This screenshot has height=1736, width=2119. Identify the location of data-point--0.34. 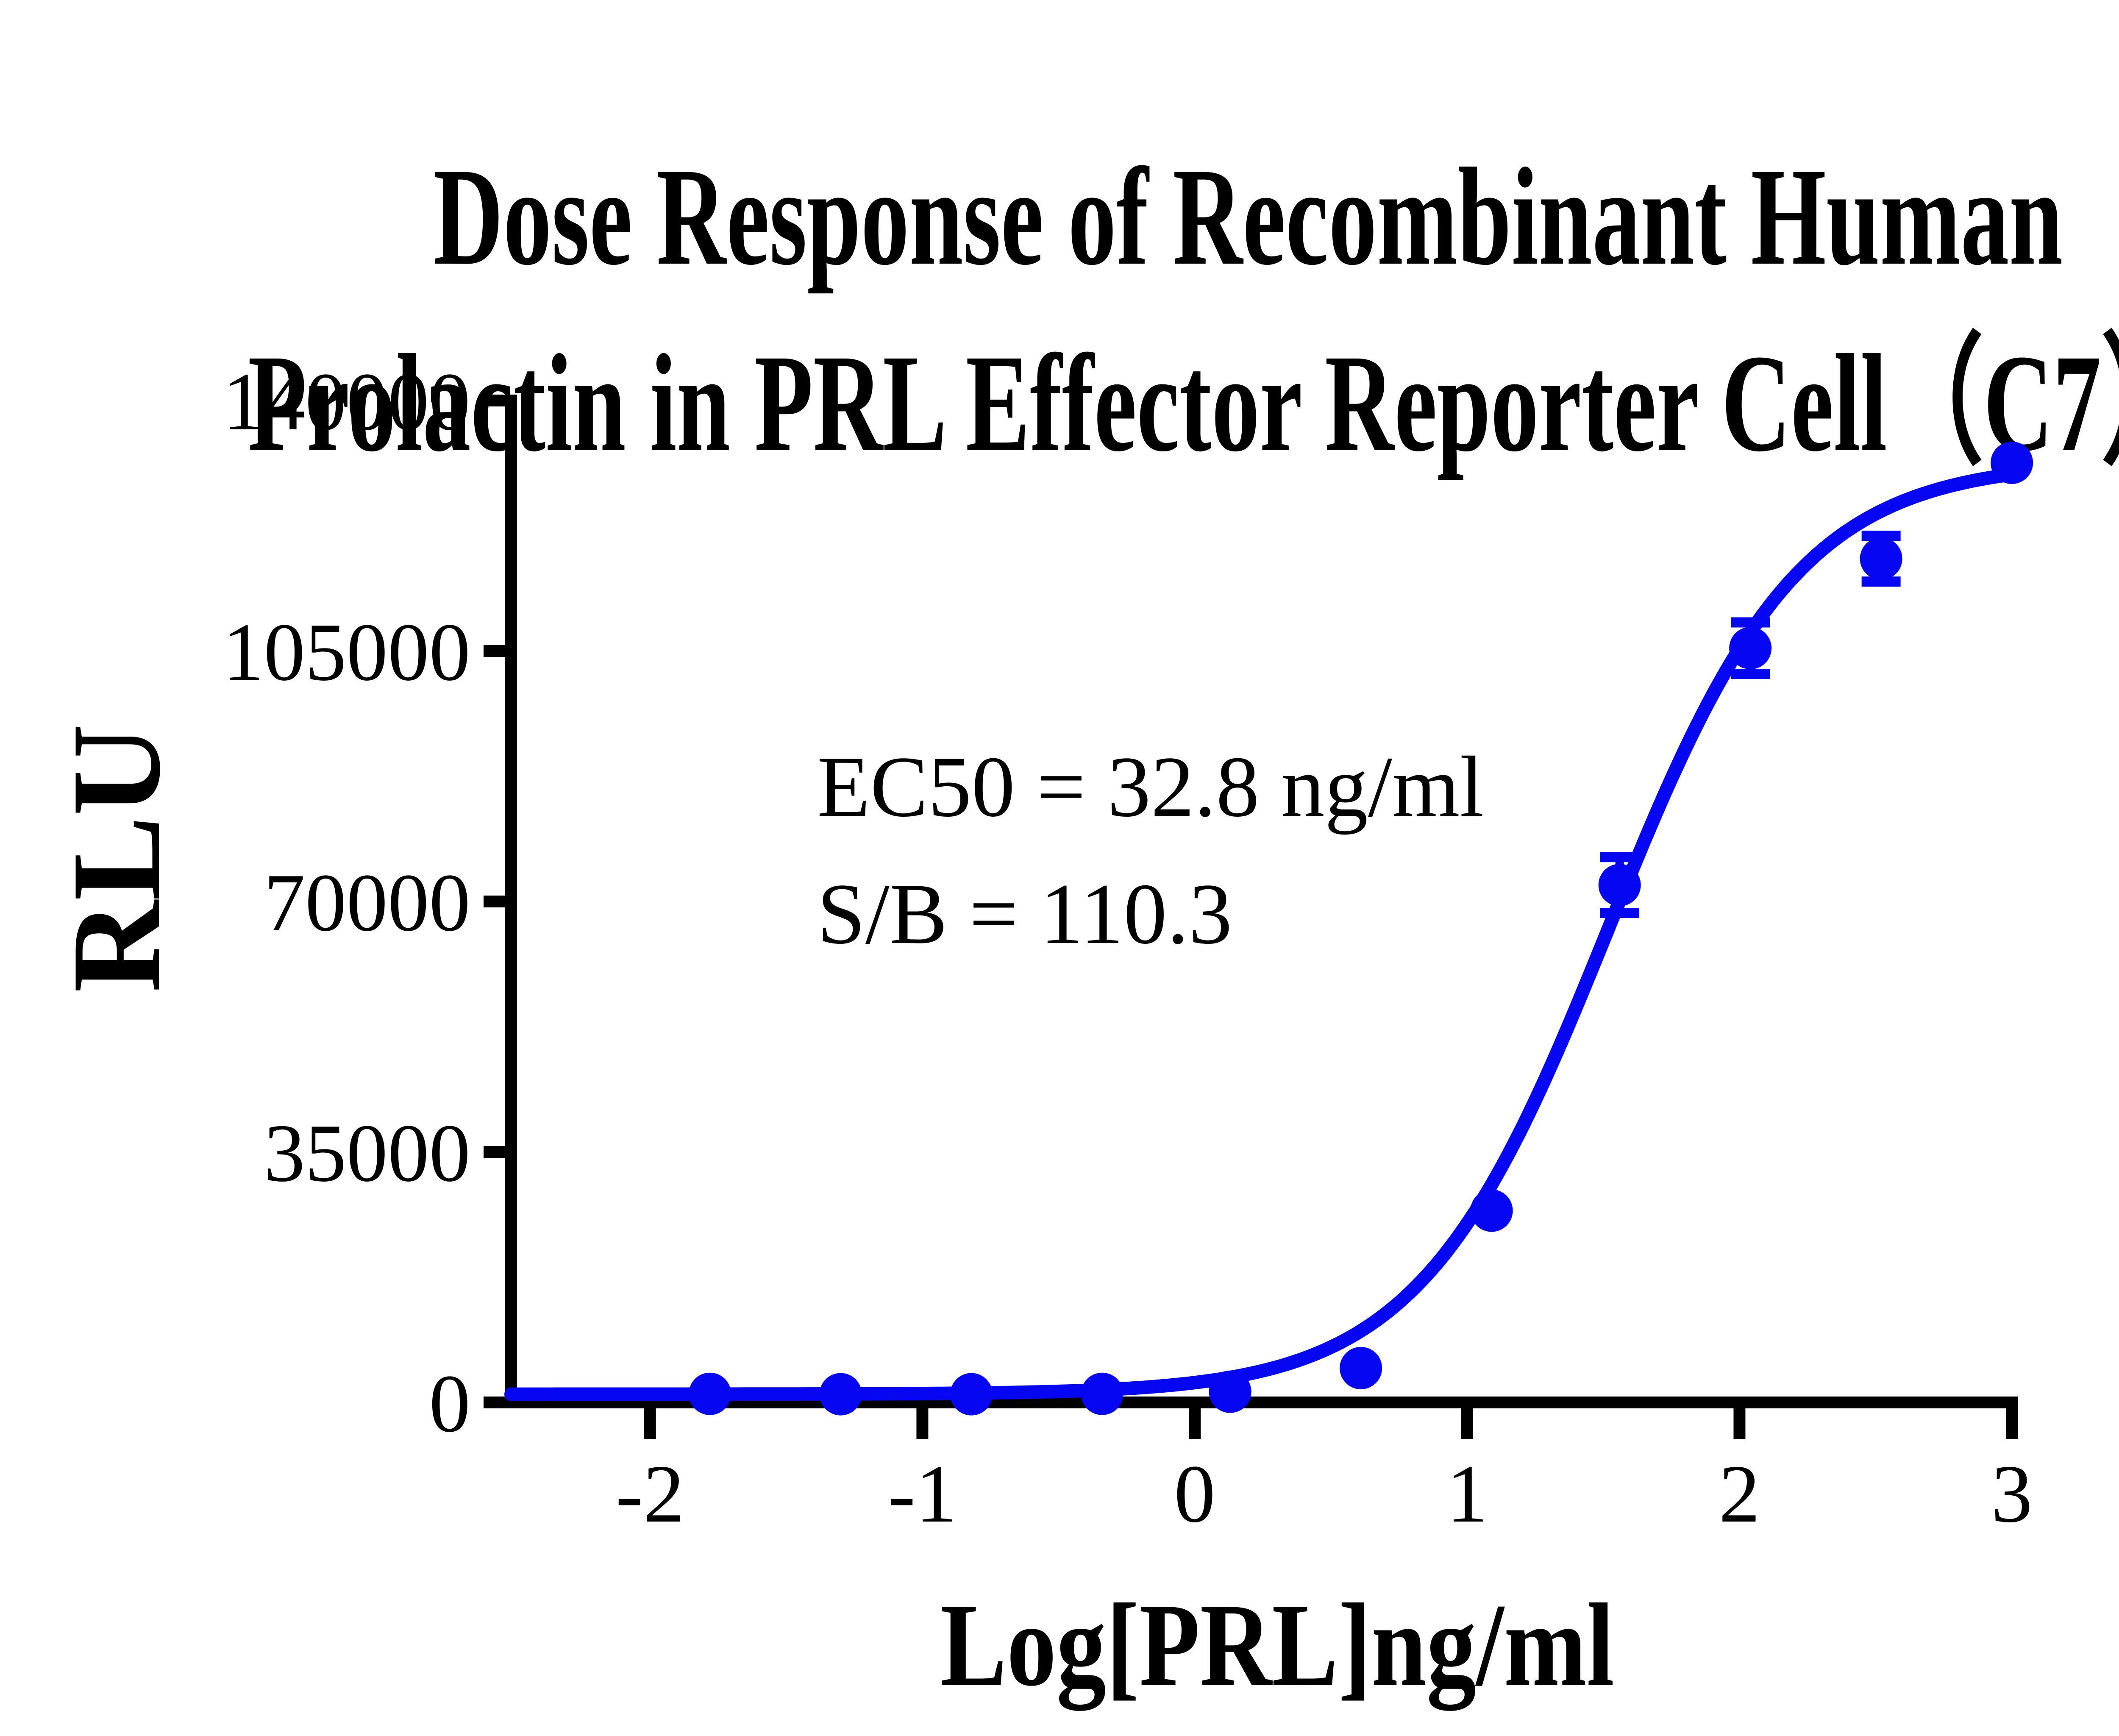
(1102, 1393).